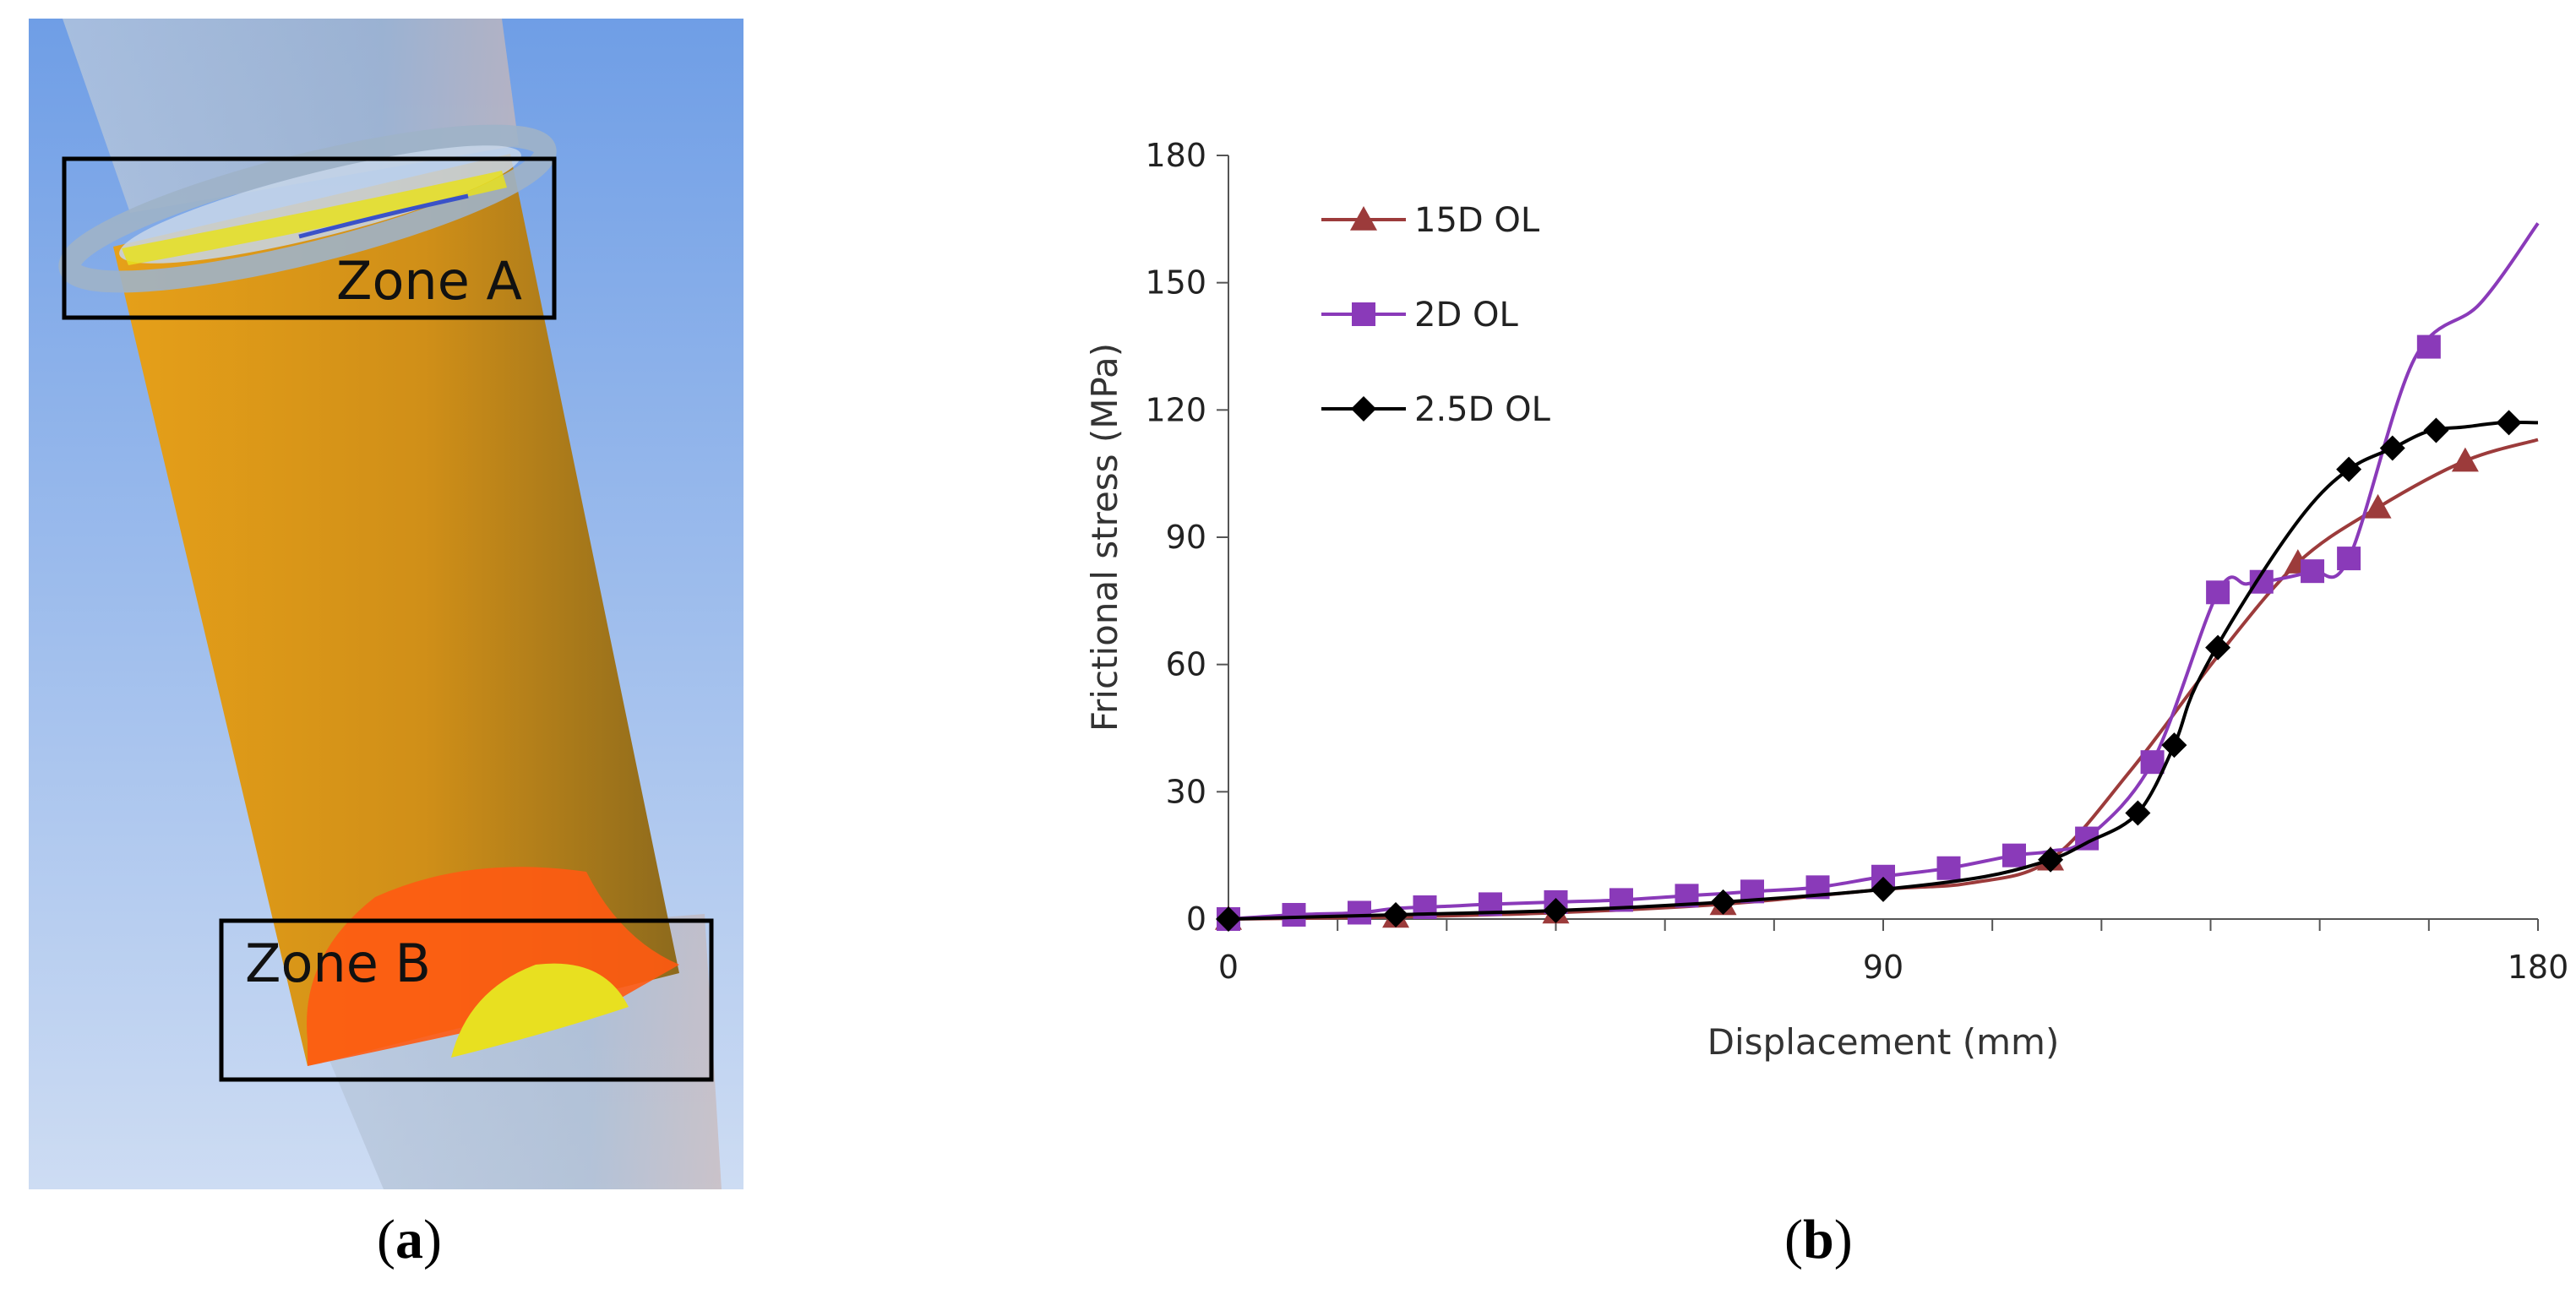 The height and width of the screenshot is (1300, 2576). What do you see at coordinates (429, 281) in the screenshot?
I see `zone-a-label: Zone A` at bounding box center [429, 281].